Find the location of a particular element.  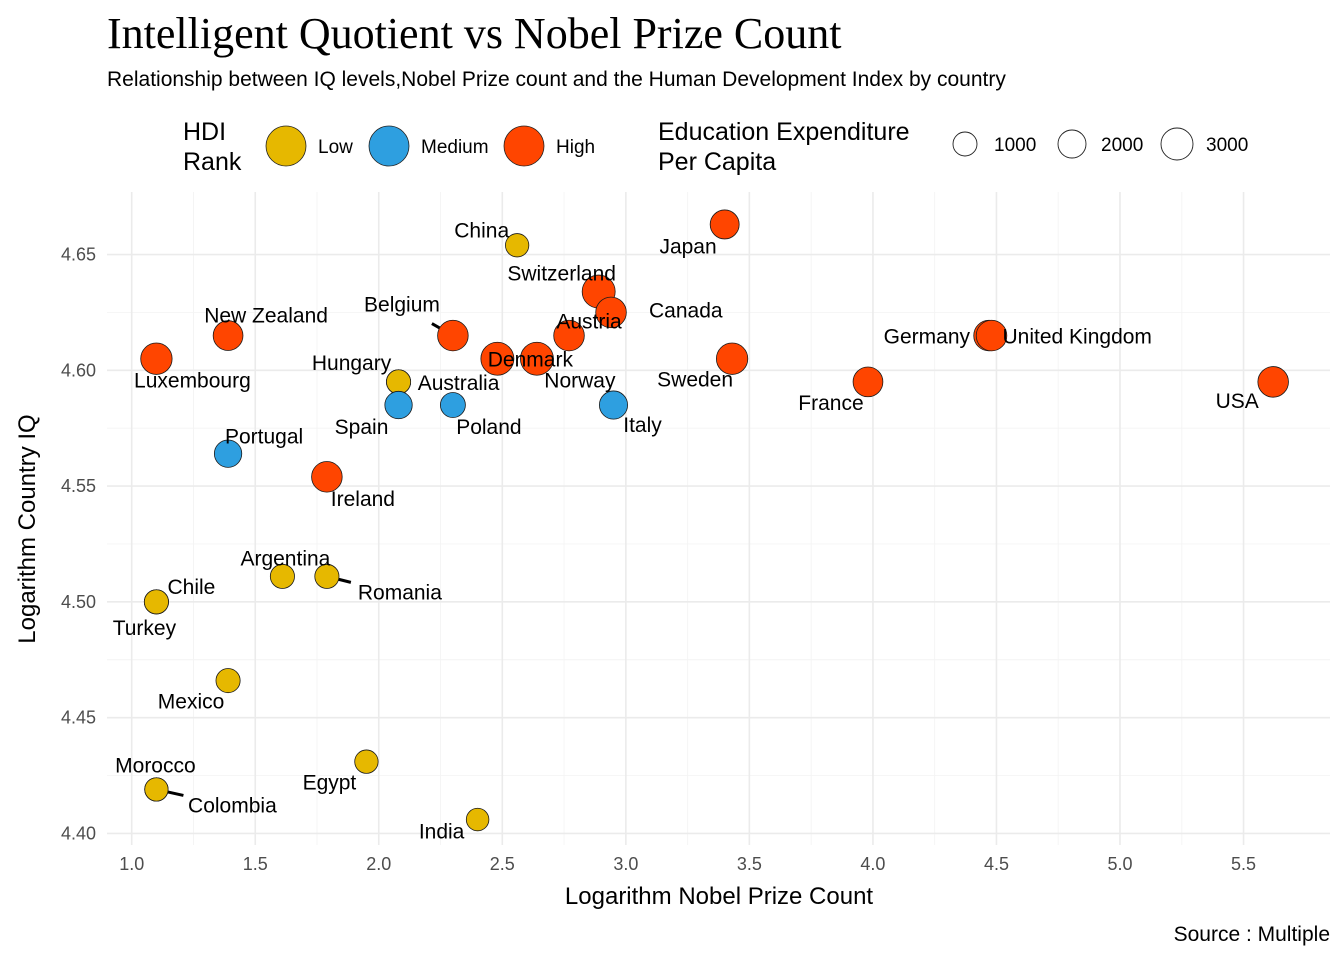

size-legend-title-line2: Per Capita is located at coordinates (717, 162).